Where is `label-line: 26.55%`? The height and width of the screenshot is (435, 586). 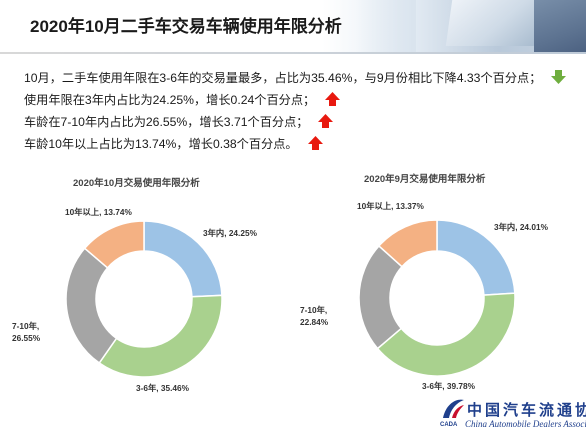
label-line: 26.55% is located at coordinates (26, 338).